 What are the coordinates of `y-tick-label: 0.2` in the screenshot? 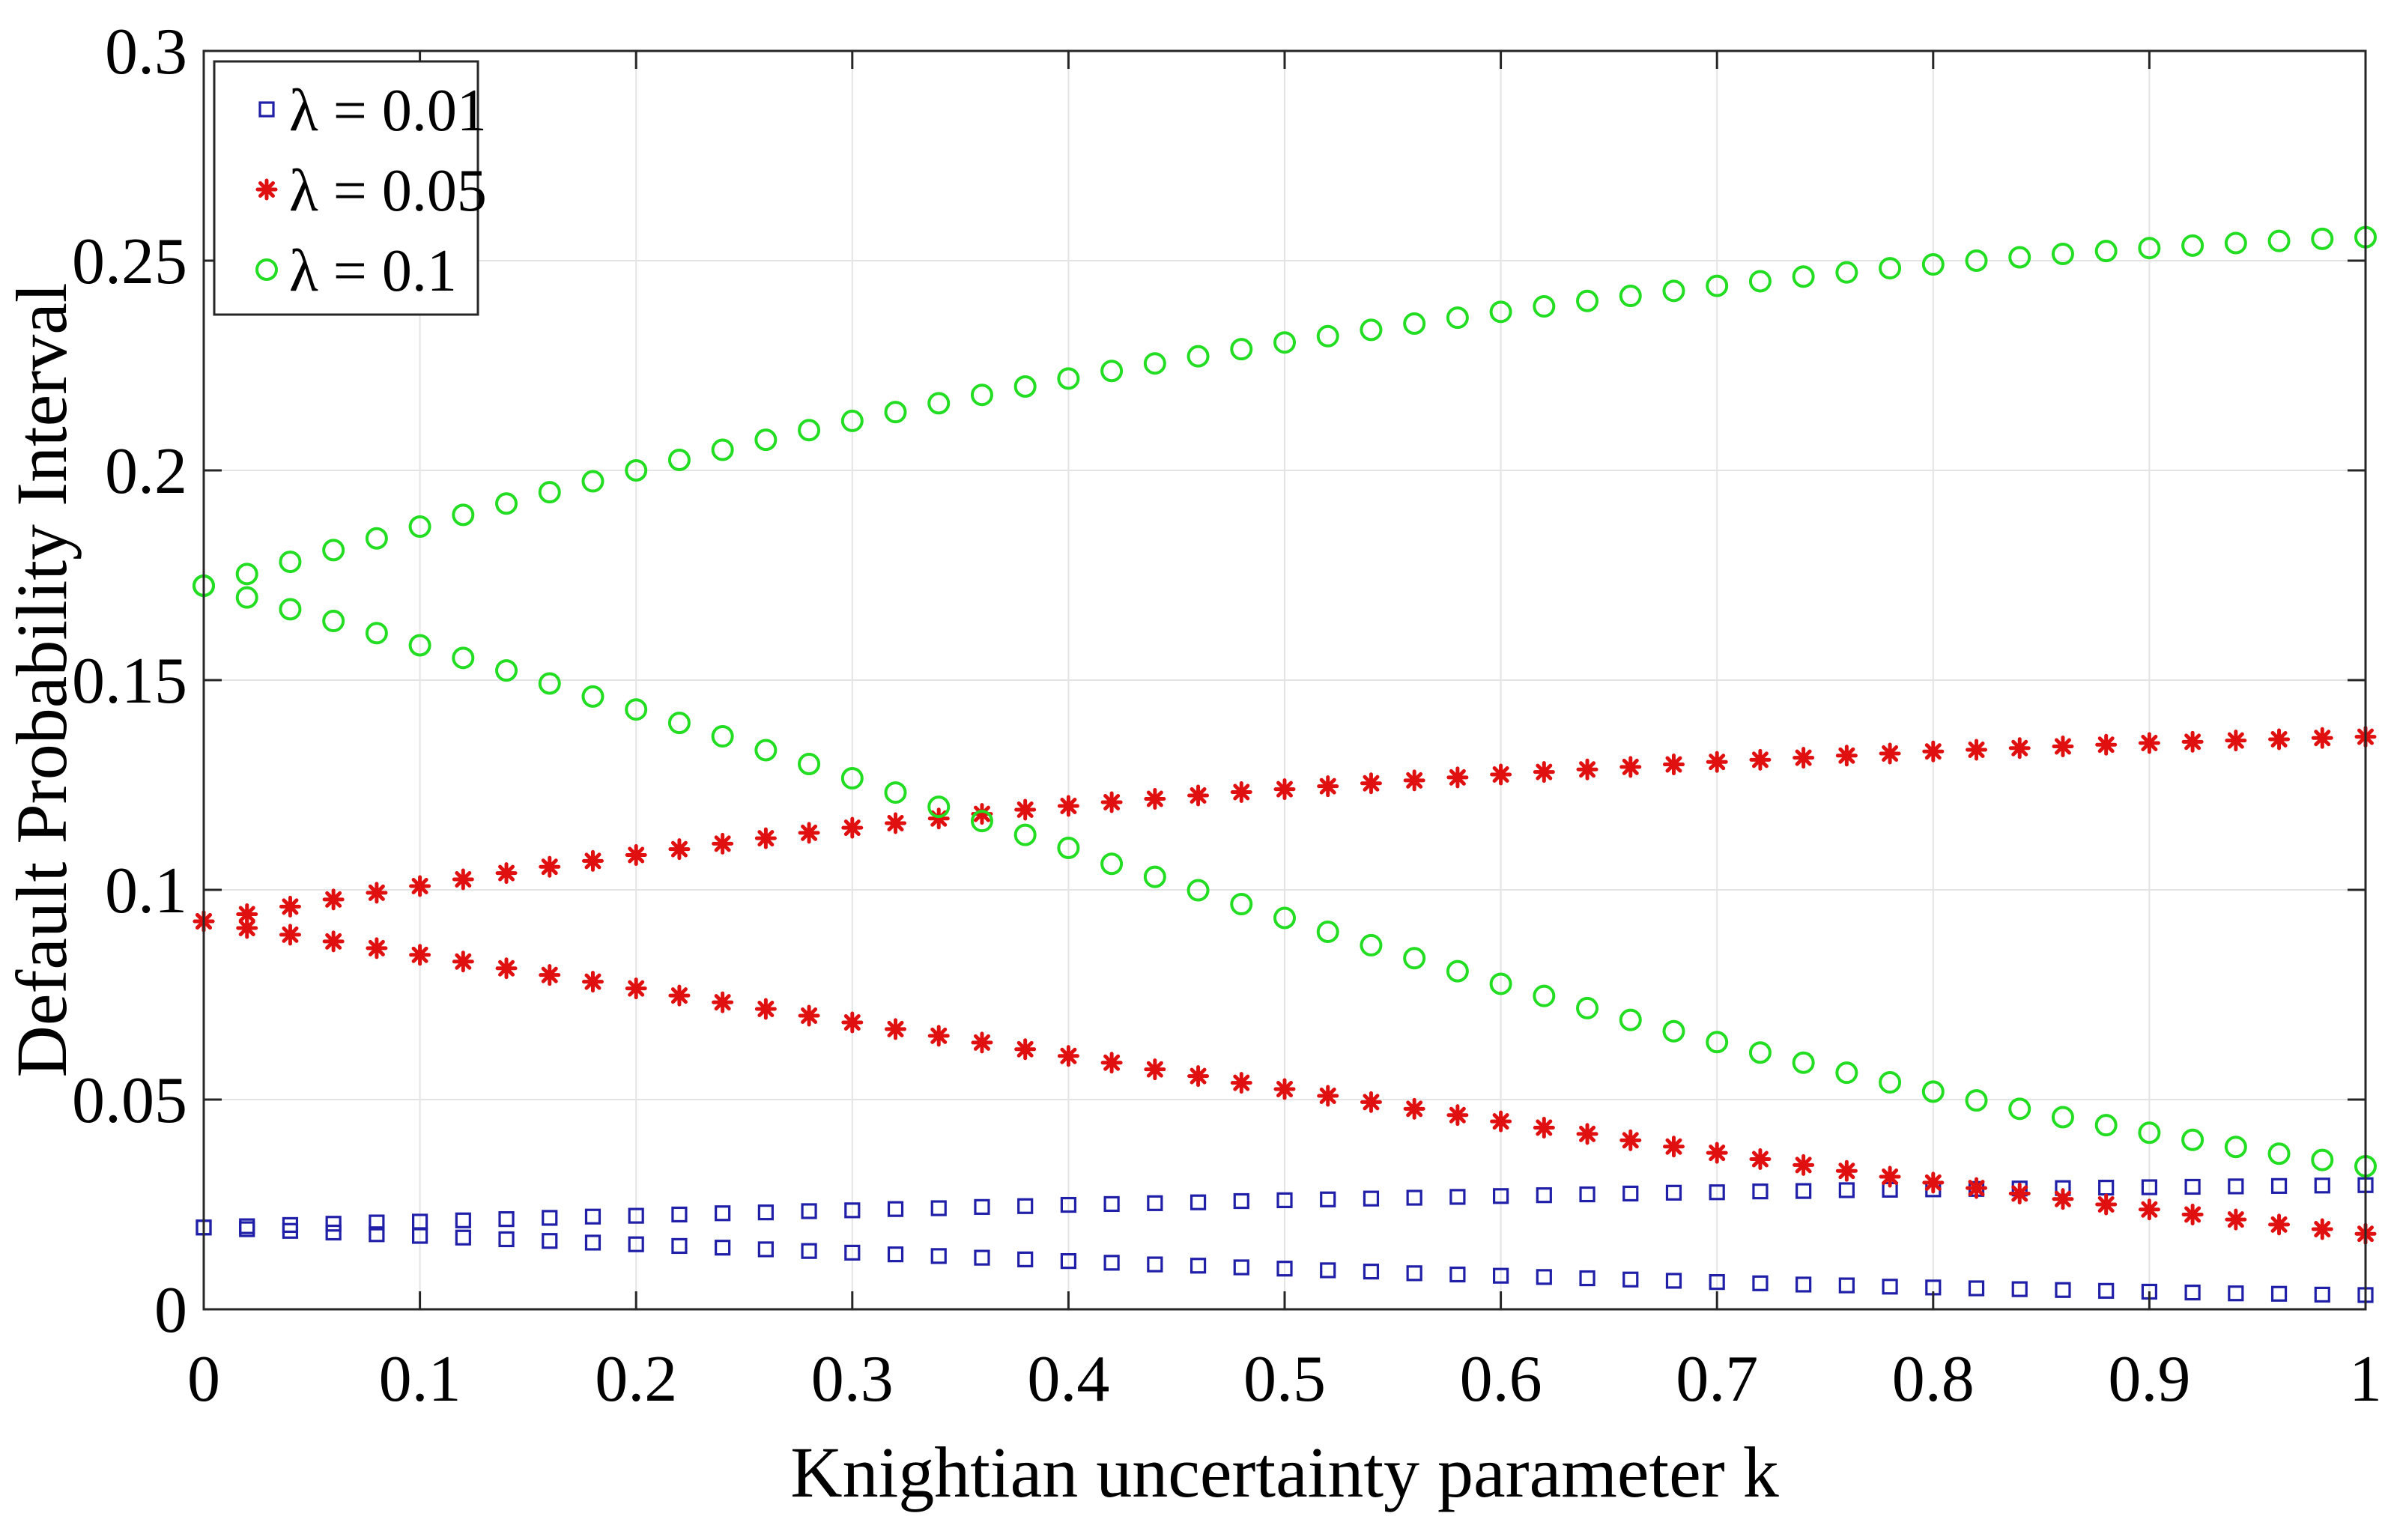 It's located at (146, 471).